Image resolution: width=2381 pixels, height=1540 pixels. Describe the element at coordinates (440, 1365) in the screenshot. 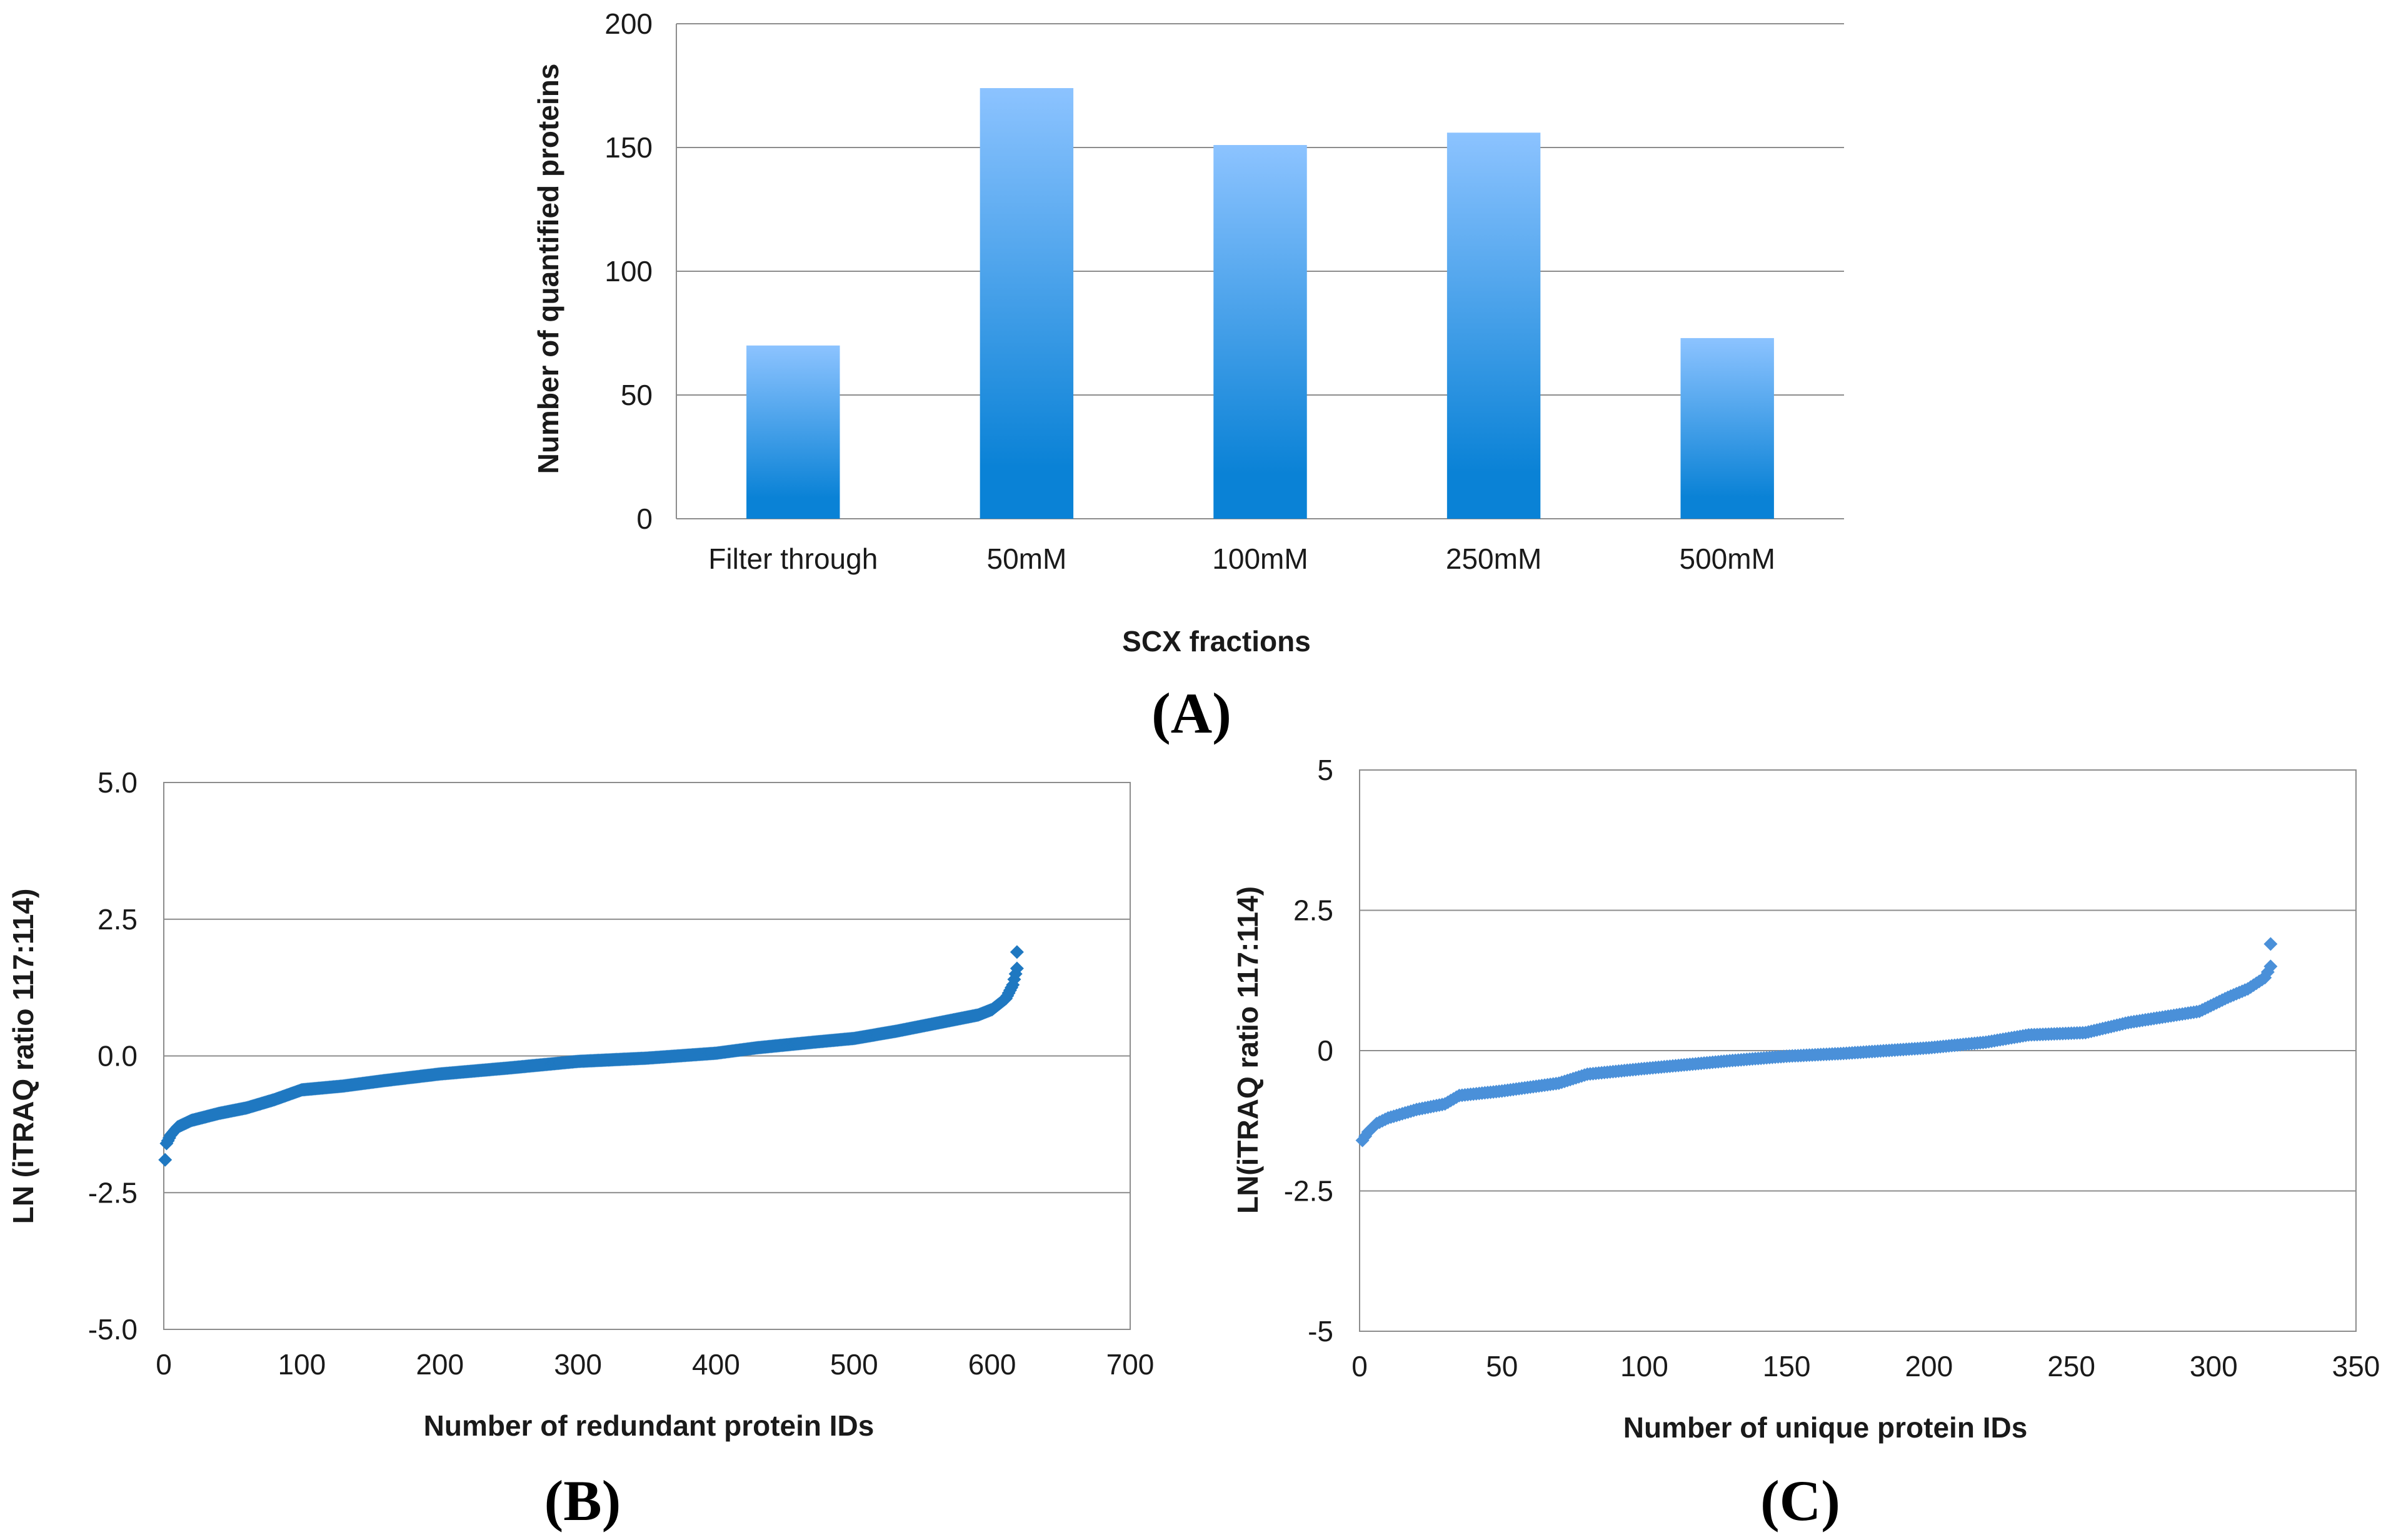

I see `b-x-tick-label: 200` at that location.